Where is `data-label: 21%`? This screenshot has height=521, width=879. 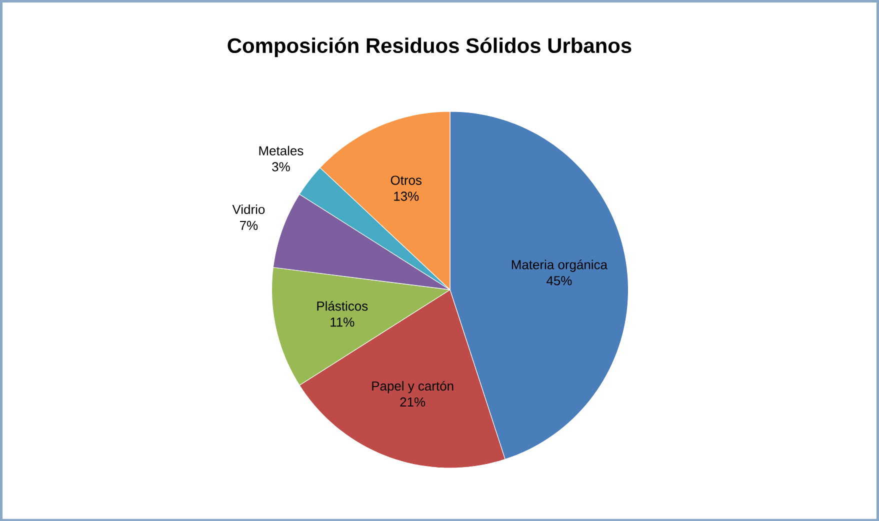 data-label: 21% is located at coordinates (413, 401).